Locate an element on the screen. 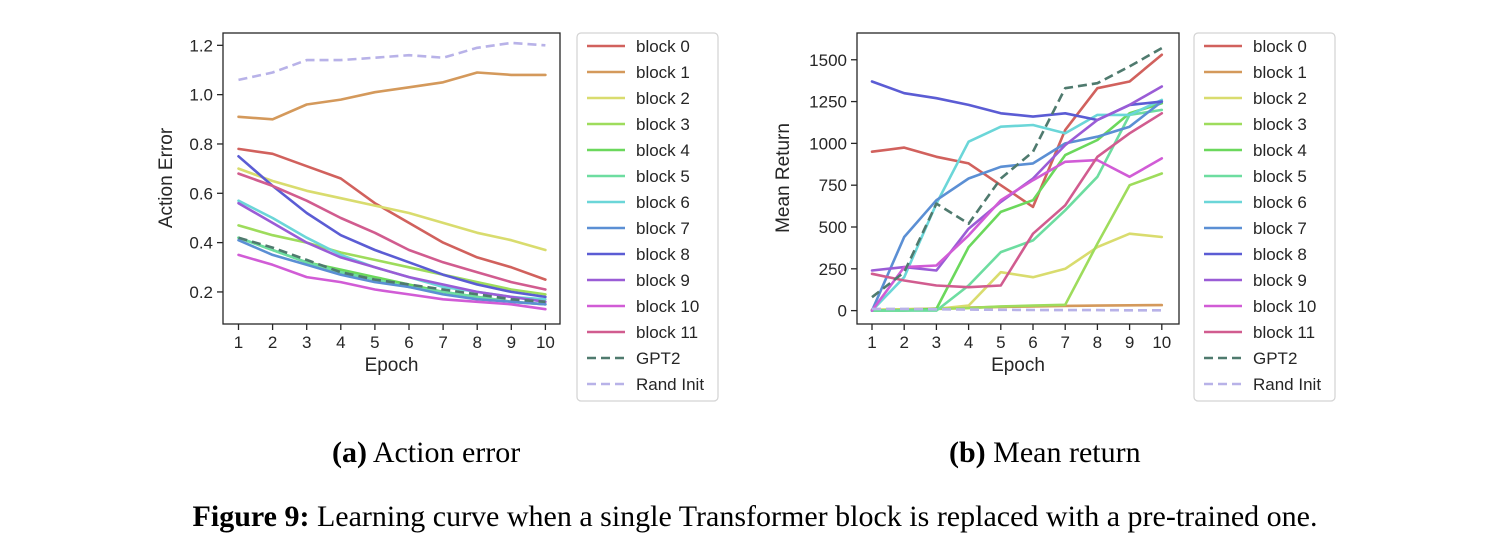 Image resolution: width=1510 pixels, height=548 pixels. caption-b: (b) Mean return is located at coordinates (1045, 453).